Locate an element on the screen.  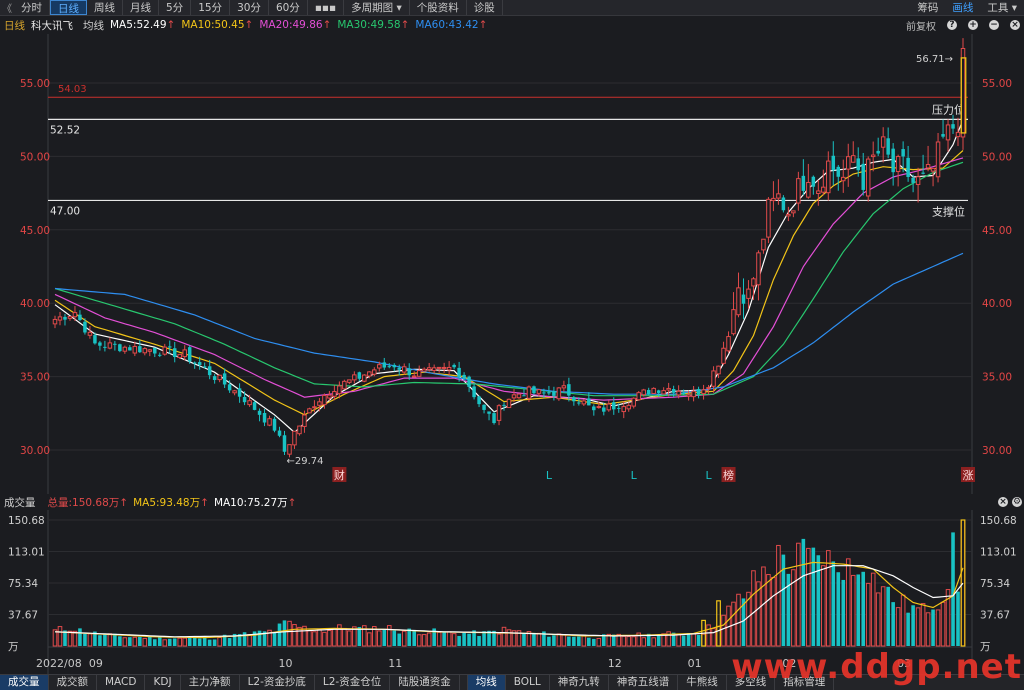
indicator-tab-volume: 成交量 is located at coordinates (24, 682).